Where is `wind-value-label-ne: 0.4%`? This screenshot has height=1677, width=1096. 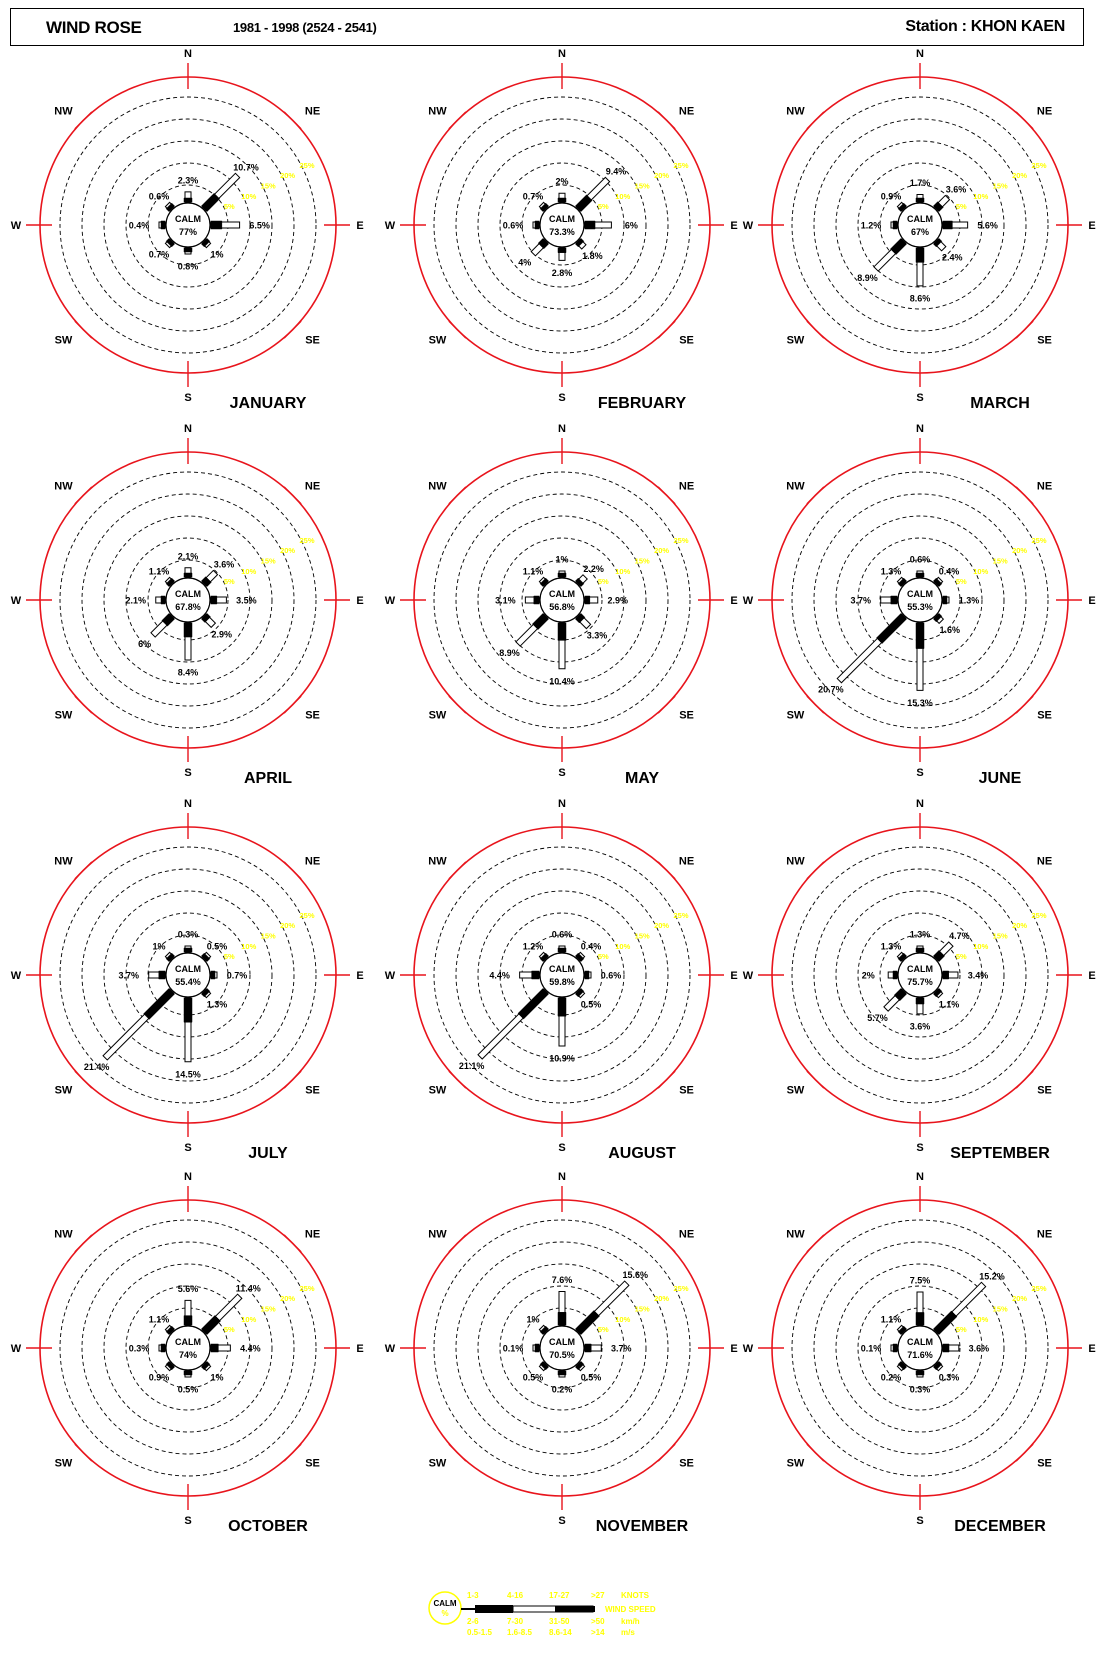
wind-value-label-ne: 0.4% is located at coordinates (591, 947).